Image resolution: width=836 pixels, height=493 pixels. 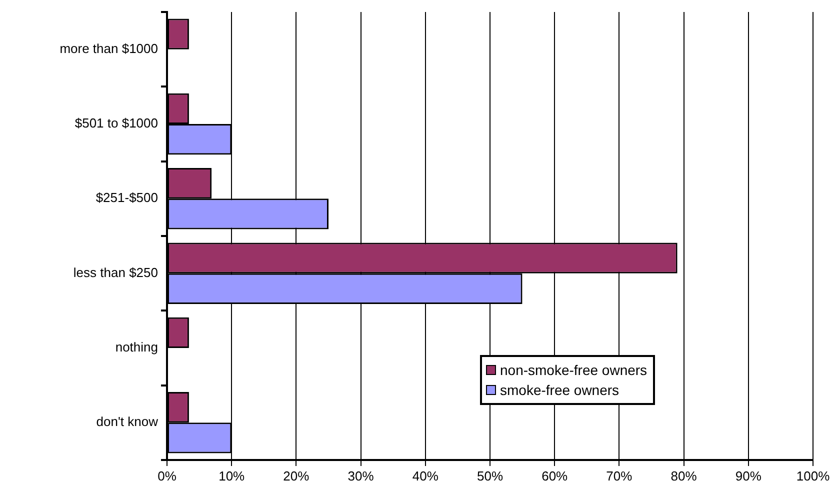 What do you see at coordinates (490, 476) in the screenshot?
I see `x-tick-label: 50%` at bounding box center [490, 476].